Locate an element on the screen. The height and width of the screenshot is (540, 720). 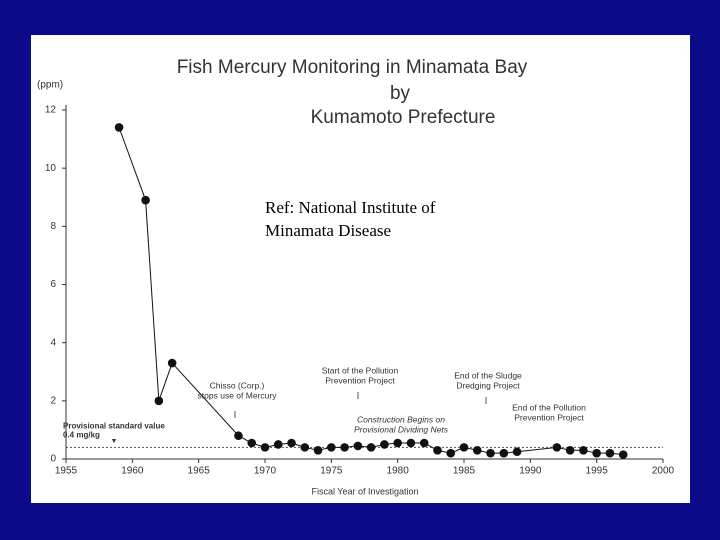
x-axis-label: Fiscal Year of Investigation is located at coordinates (364, 491).